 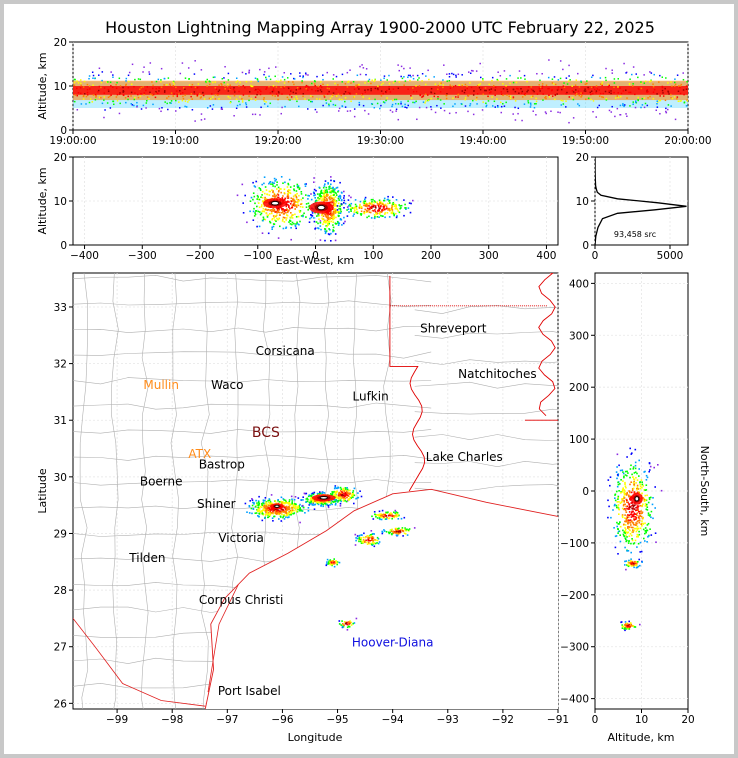 What do you see at coordinates (42, 491) in the screenshot?
I see `plan-view-ylabel: Latitude` at bounding box center [42, 491].